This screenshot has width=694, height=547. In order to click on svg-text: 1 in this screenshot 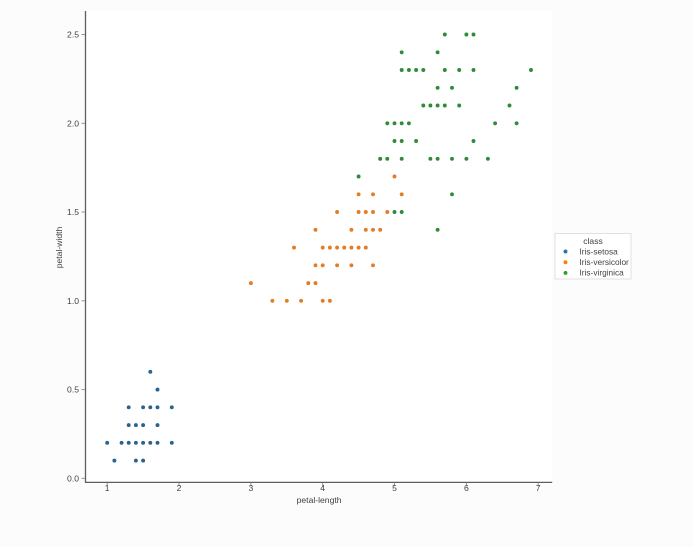, I will do `click(107, 488)`.